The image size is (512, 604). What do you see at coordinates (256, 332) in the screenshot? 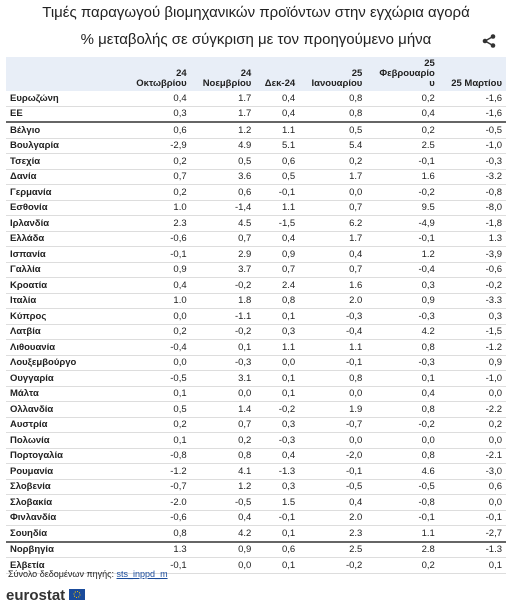
I see `table-row: Λατβία 0,2 -0,2 0,3 -0,4 4.2 -1,5` at bounding box center [256, 332].